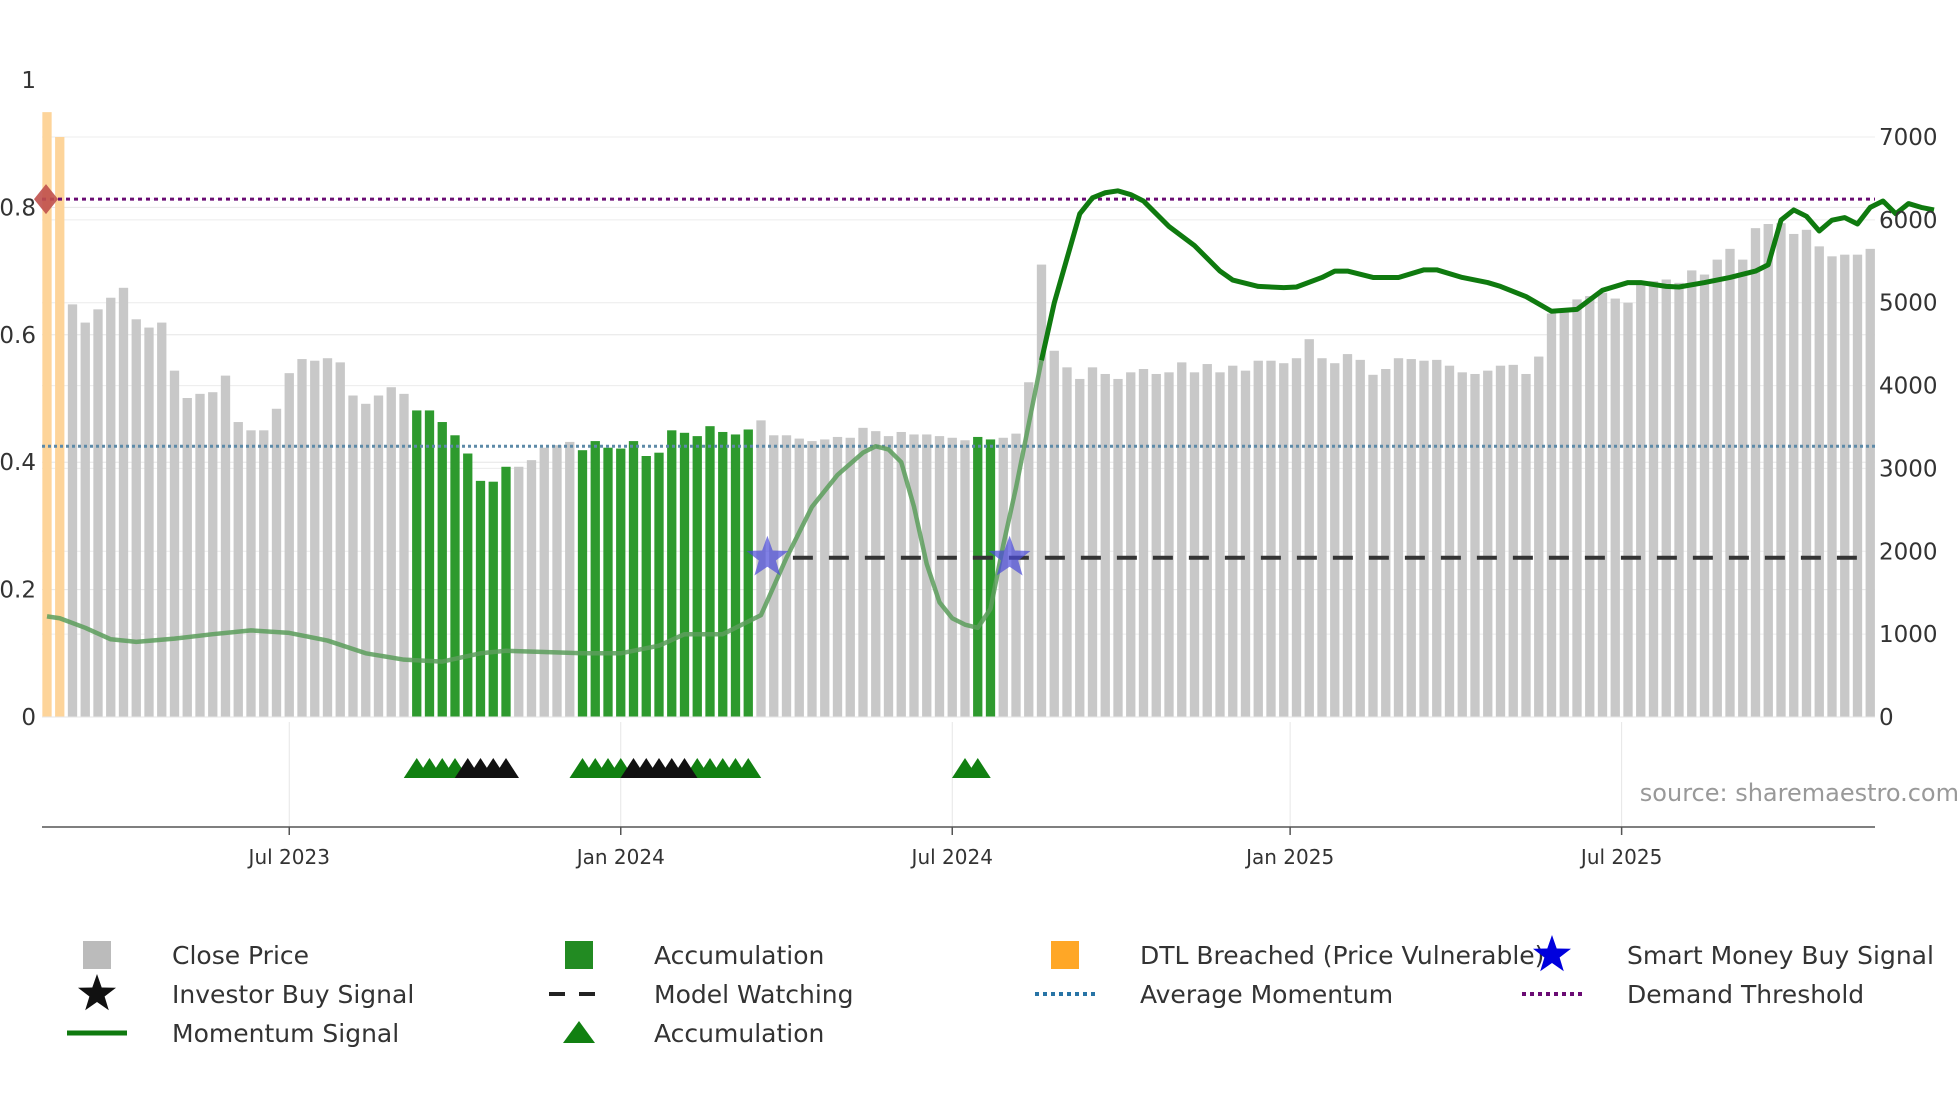  I want to click on legend-square-icon, so click(579, 955).